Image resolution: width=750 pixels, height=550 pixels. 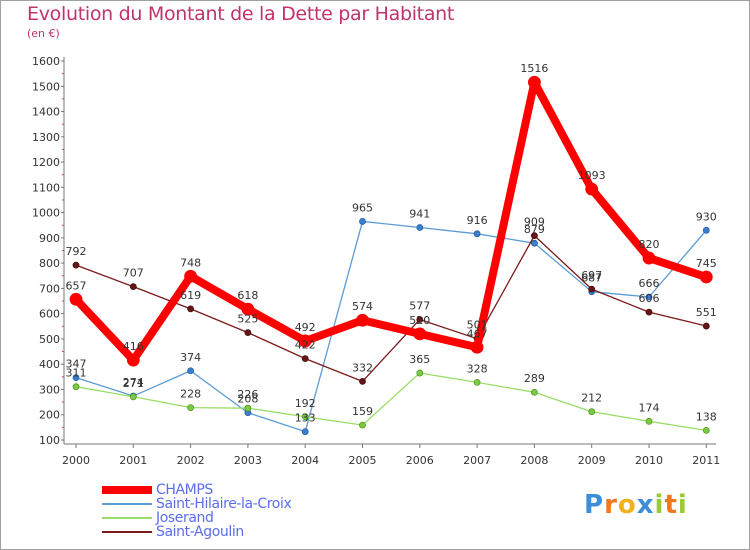 What do you see at coordinates (46, 61) in the screenshot?
I see `y-tick-label: 1600` at bounding box center [46, 61].